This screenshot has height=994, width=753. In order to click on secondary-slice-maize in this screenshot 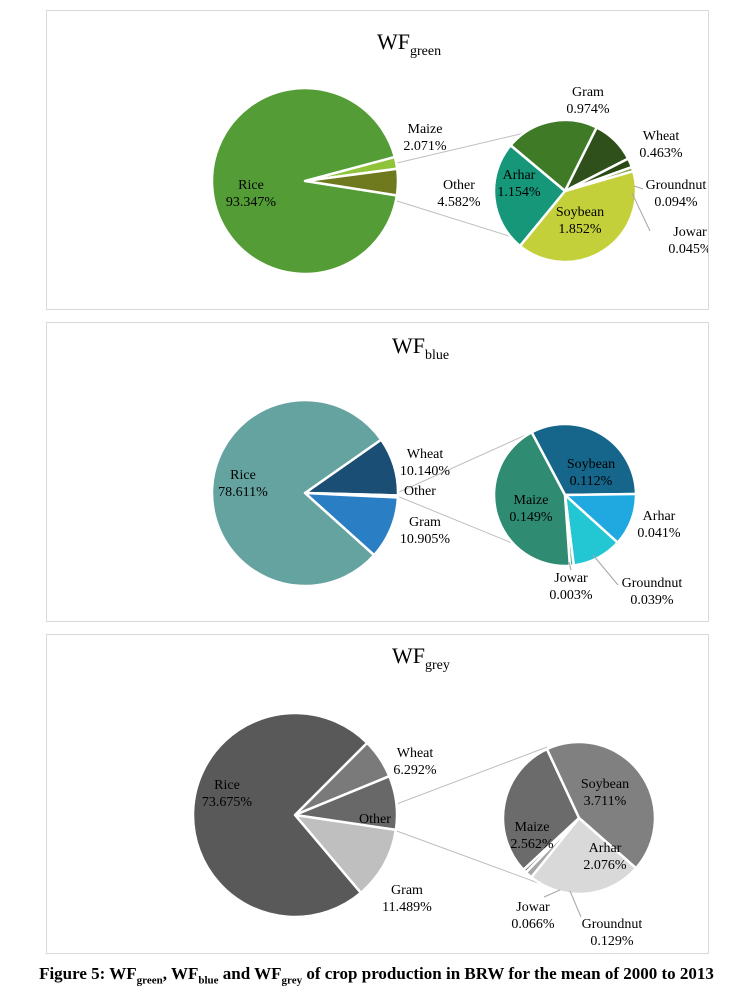, I will do `click(541, 809)`.